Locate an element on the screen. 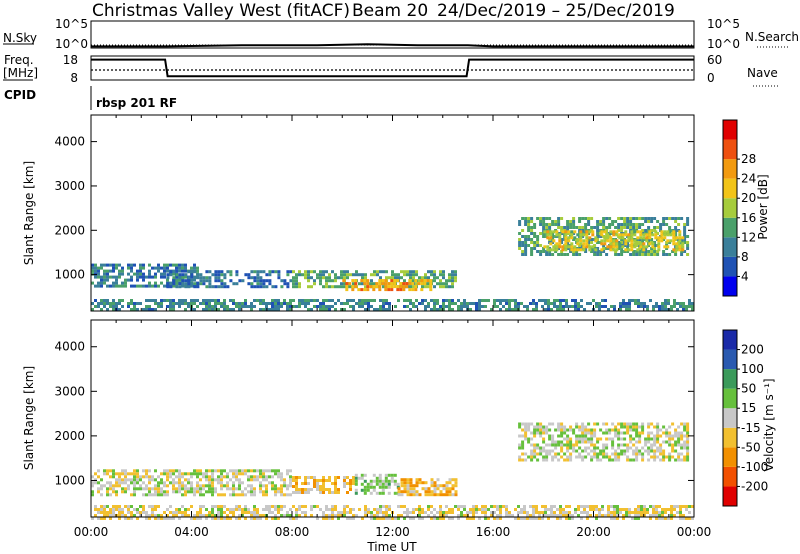 This screenshot has width=800, height=554. y-tick-label: 2000 is located at coordinates (69, 436).